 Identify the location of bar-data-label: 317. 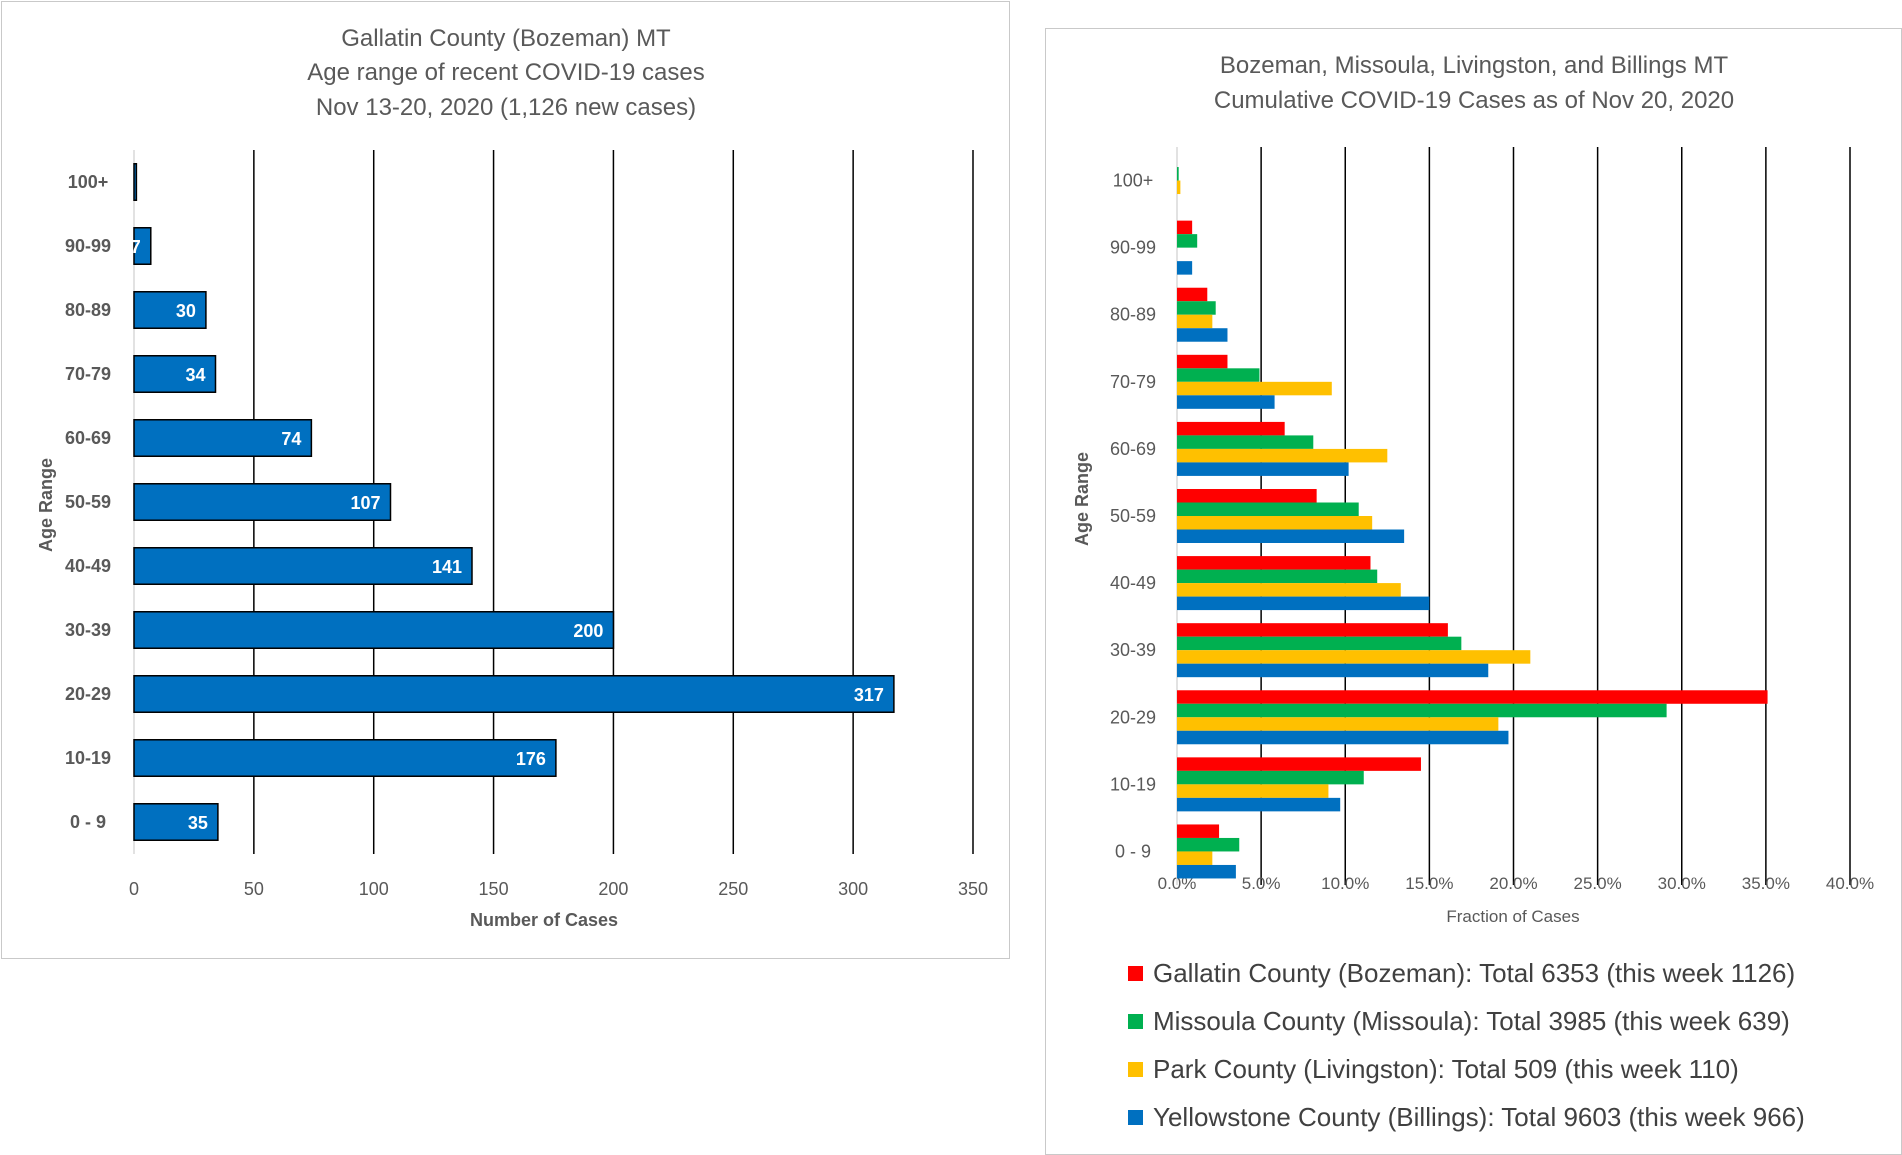
(869, 695).